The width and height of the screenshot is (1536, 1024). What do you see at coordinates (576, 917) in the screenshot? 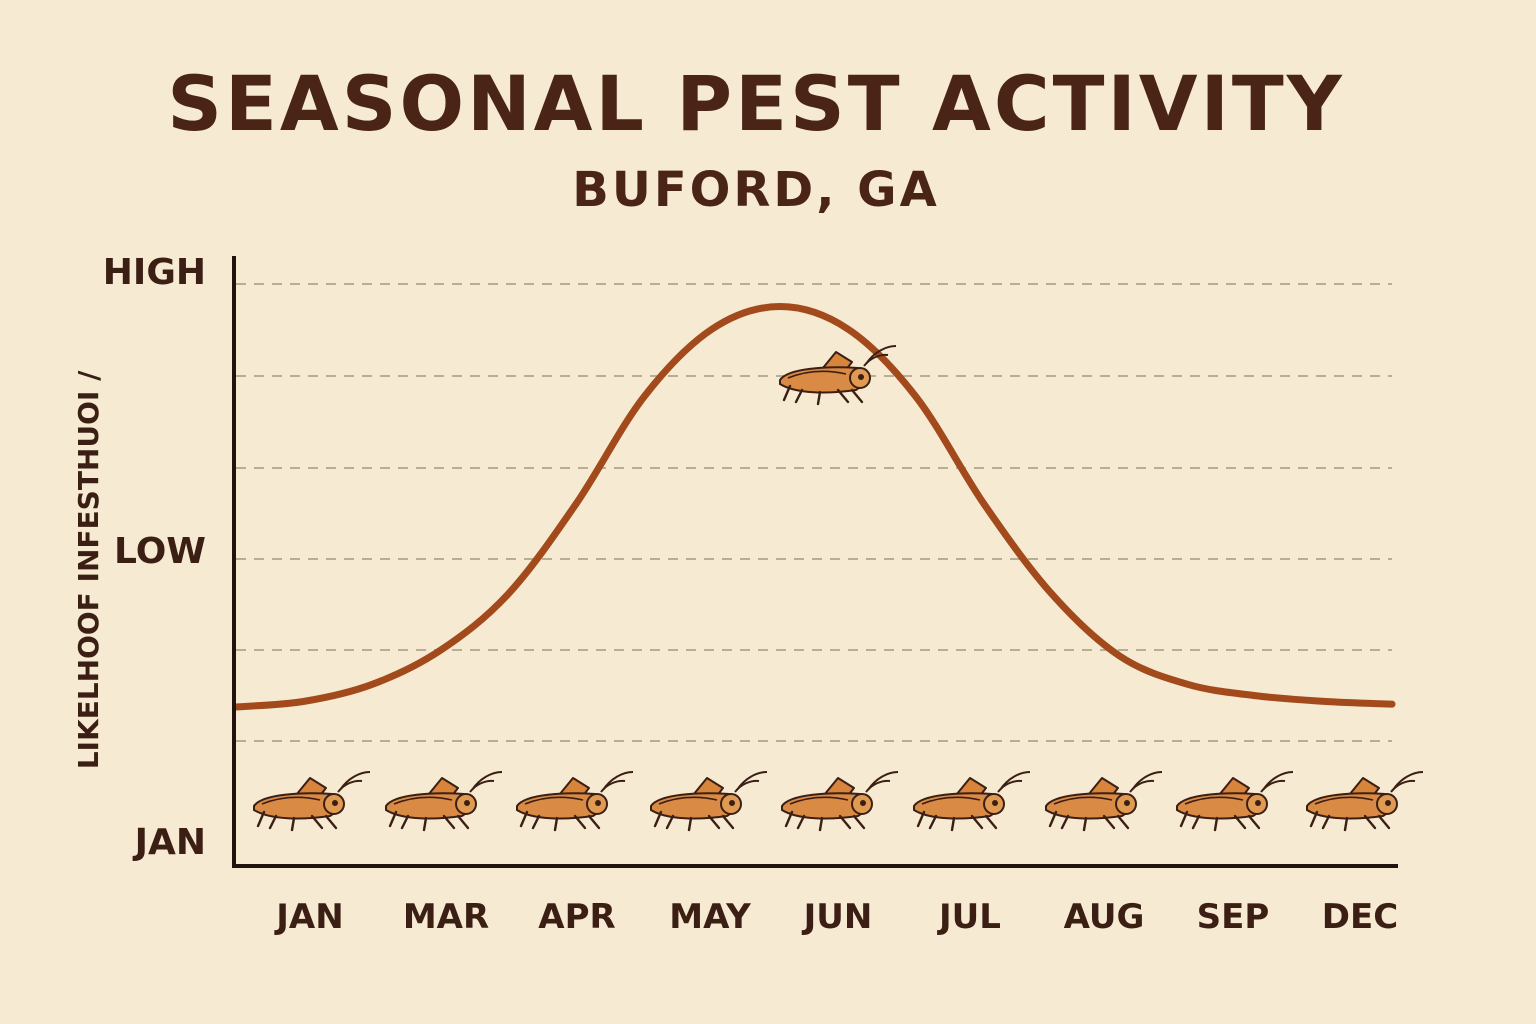
I see `x-tick-label: APR` at bounding box center [576, 917].